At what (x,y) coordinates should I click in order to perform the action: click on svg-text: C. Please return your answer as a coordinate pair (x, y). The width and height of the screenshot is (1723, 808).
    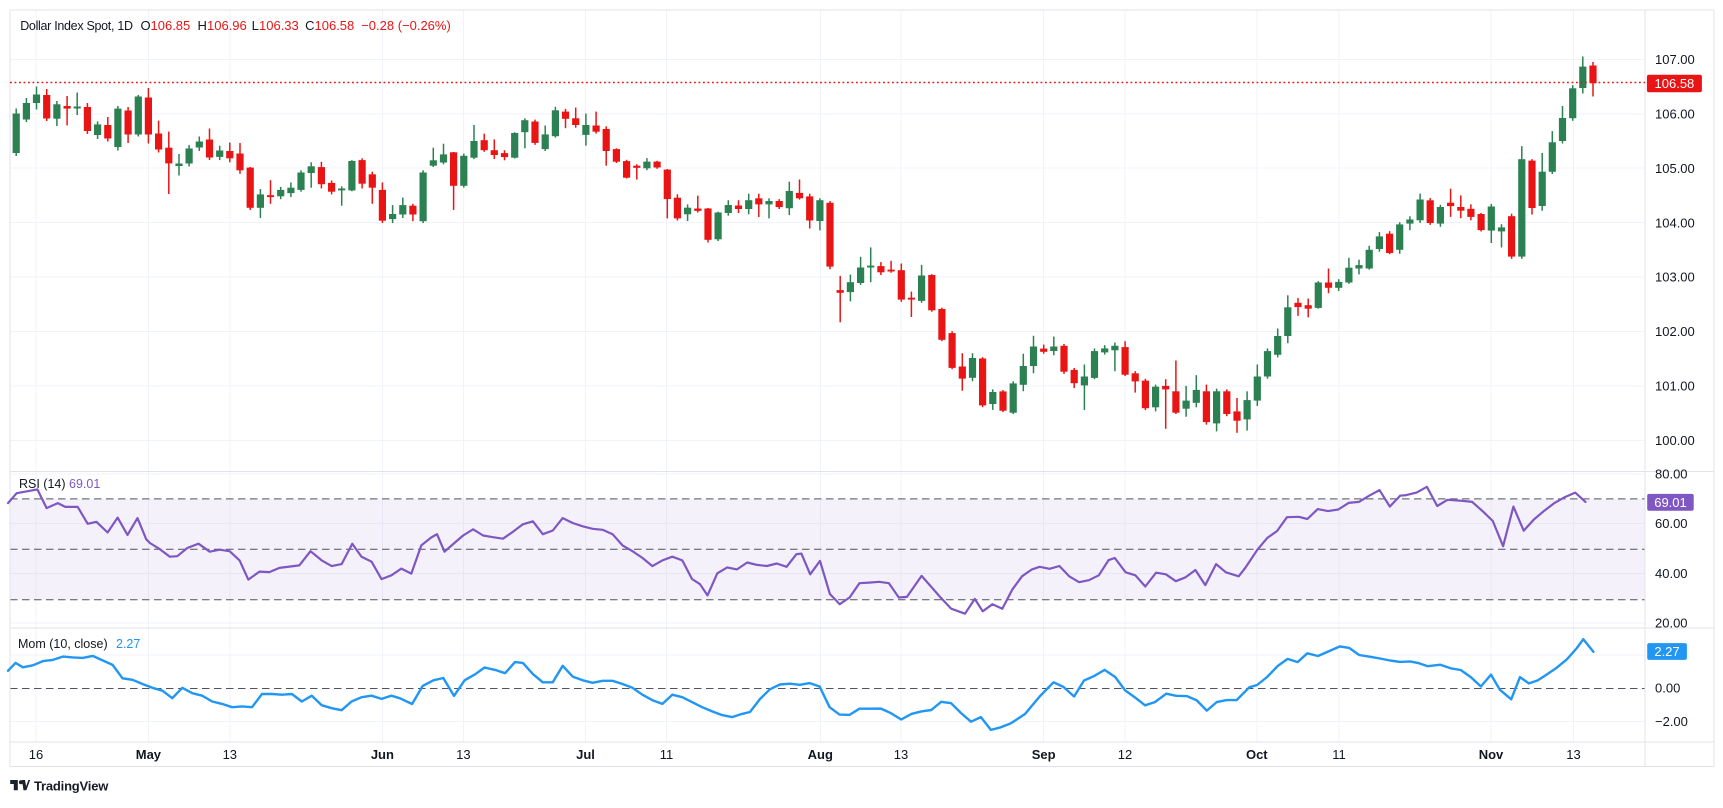
    Looking at the image, I should click on (309, 25).